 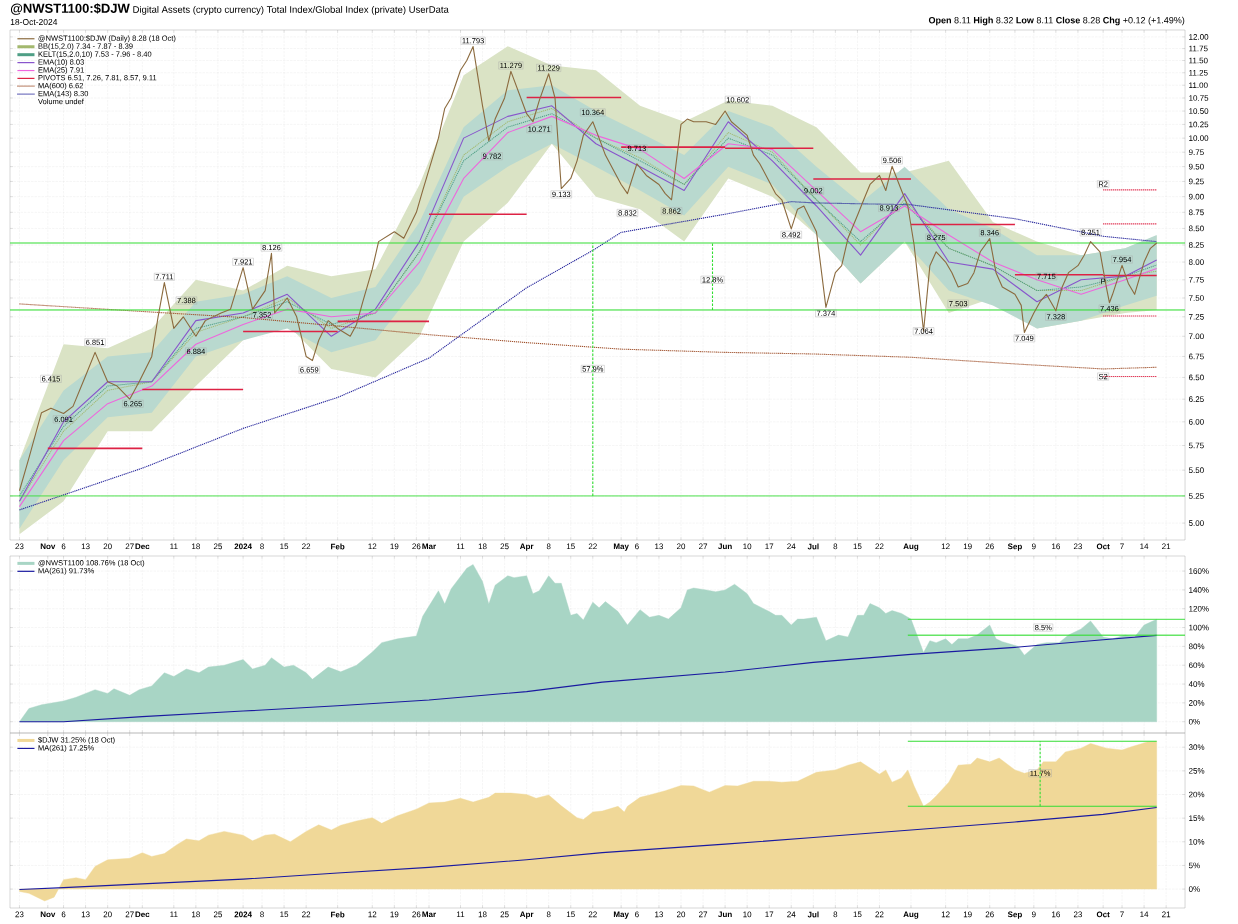 I want to click on y-tick-label: 12.00, so click(x=1199, y=37).